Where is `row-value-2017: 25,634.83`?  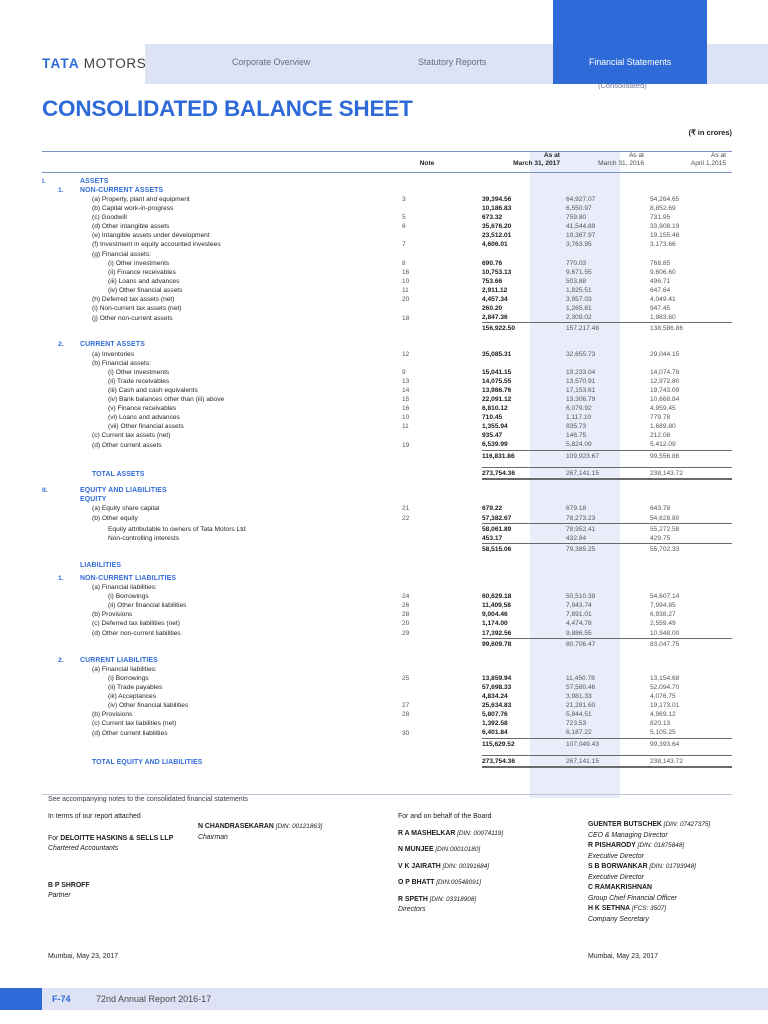
row-value-2017: 25,634.83 is located at coordinates (497, 706).